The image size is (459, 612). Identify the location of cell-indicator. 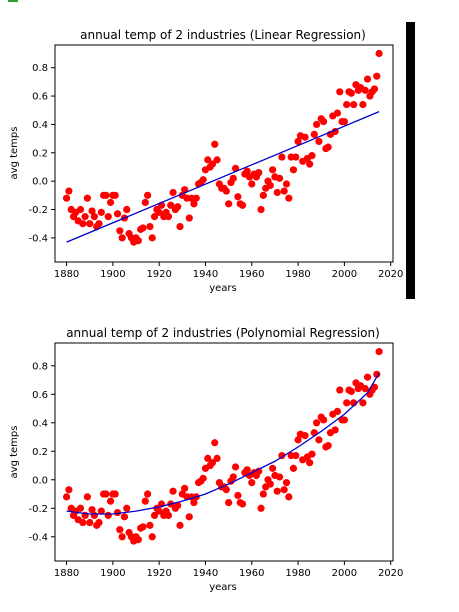
(13, 1).